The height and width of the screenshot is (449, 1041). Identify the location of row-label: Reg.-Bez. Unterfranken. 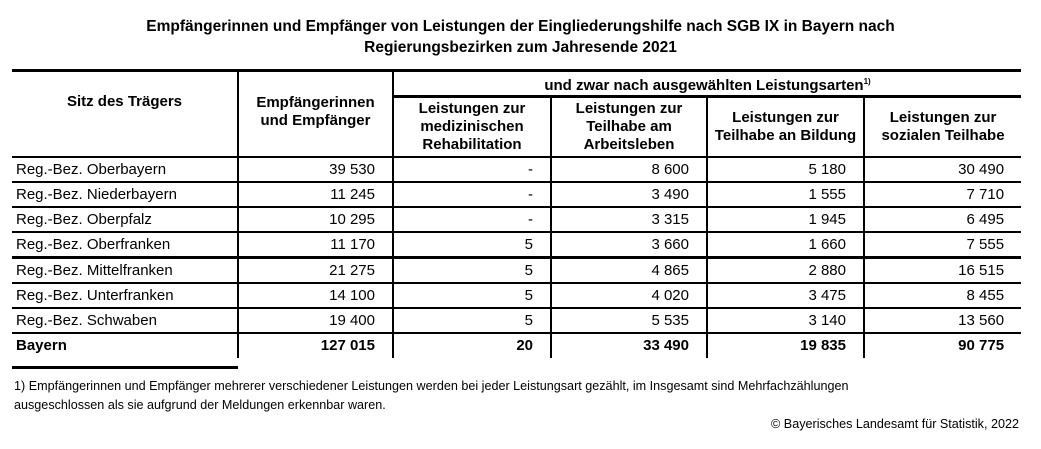
(125, 296).